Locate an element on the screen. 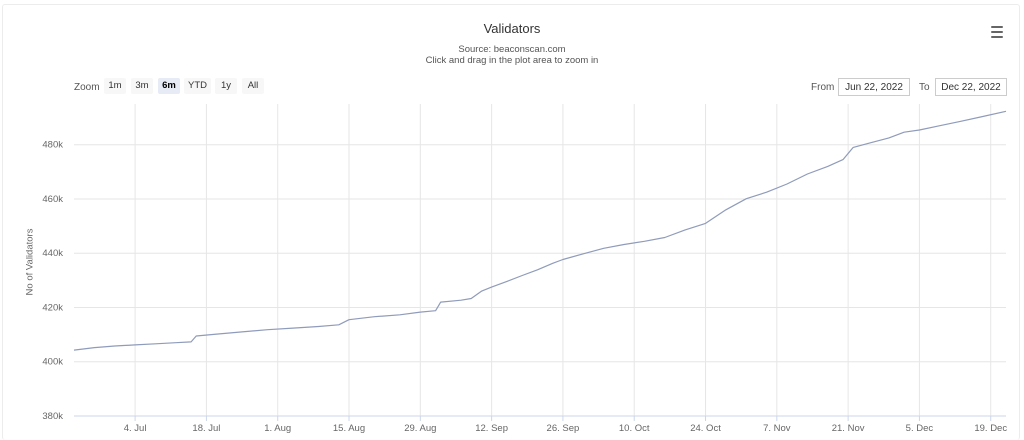 The height and width of the screenshot is (440, 1024). y-tick-label: 400k is located at coordinates (52, 362).